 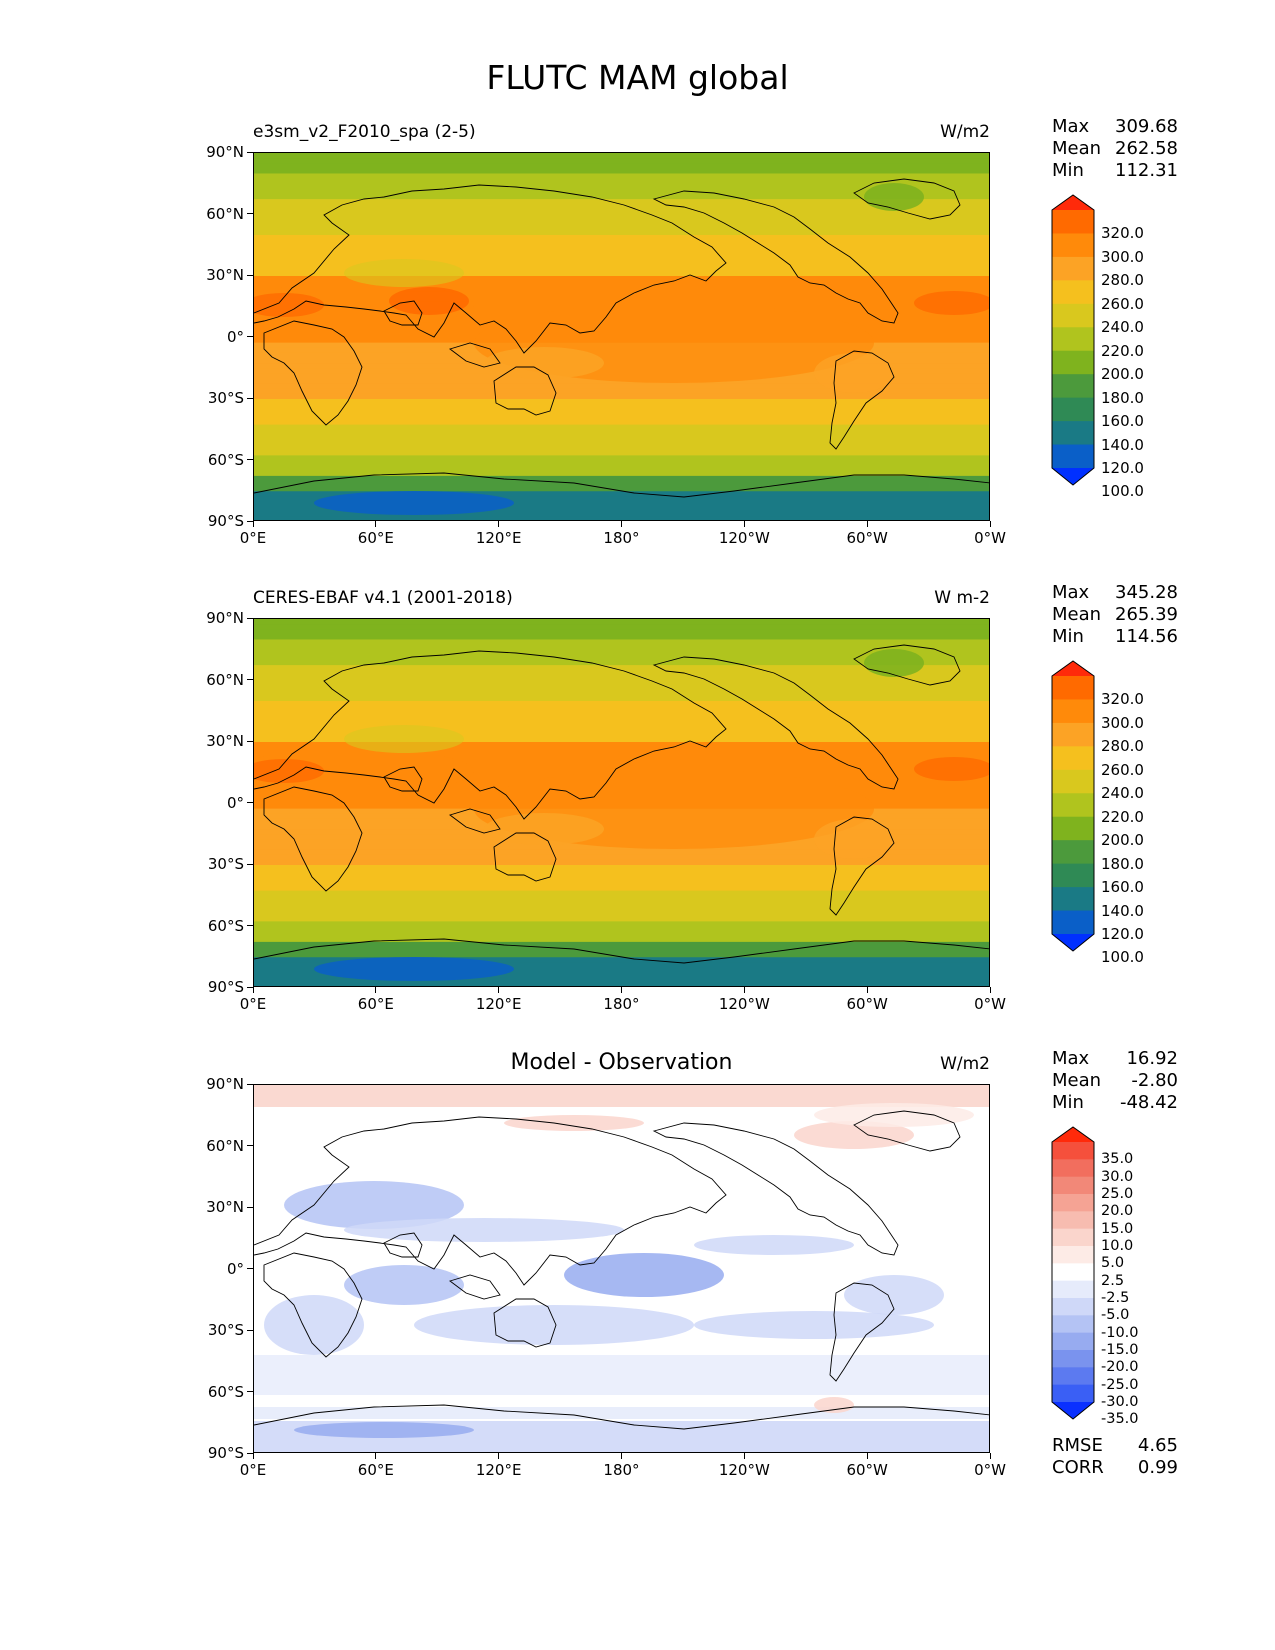 I want to click on lat-tick-label: 30°S, so click(x=225, y=864).